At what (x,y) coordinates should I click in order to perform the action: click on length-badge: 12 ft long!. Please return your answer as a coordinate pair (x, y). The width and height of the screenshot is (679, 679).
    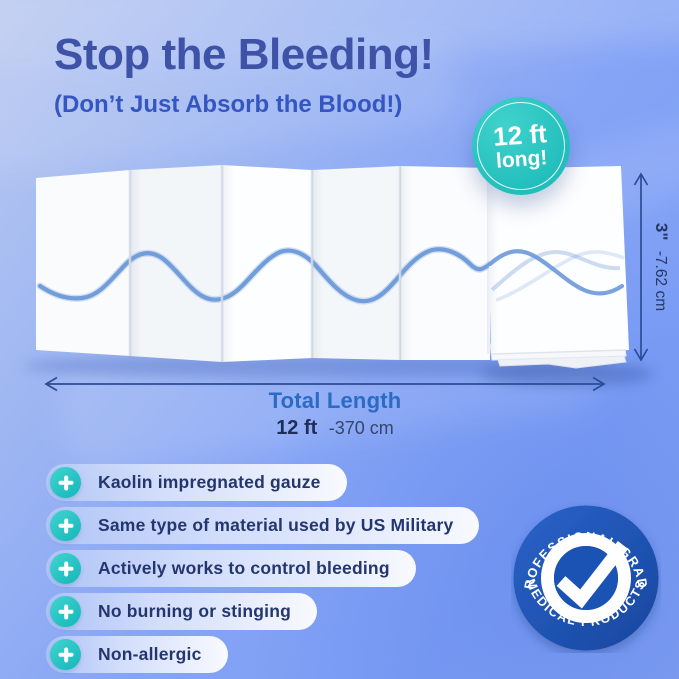
    Looking at the image, I should click on (521, 146).